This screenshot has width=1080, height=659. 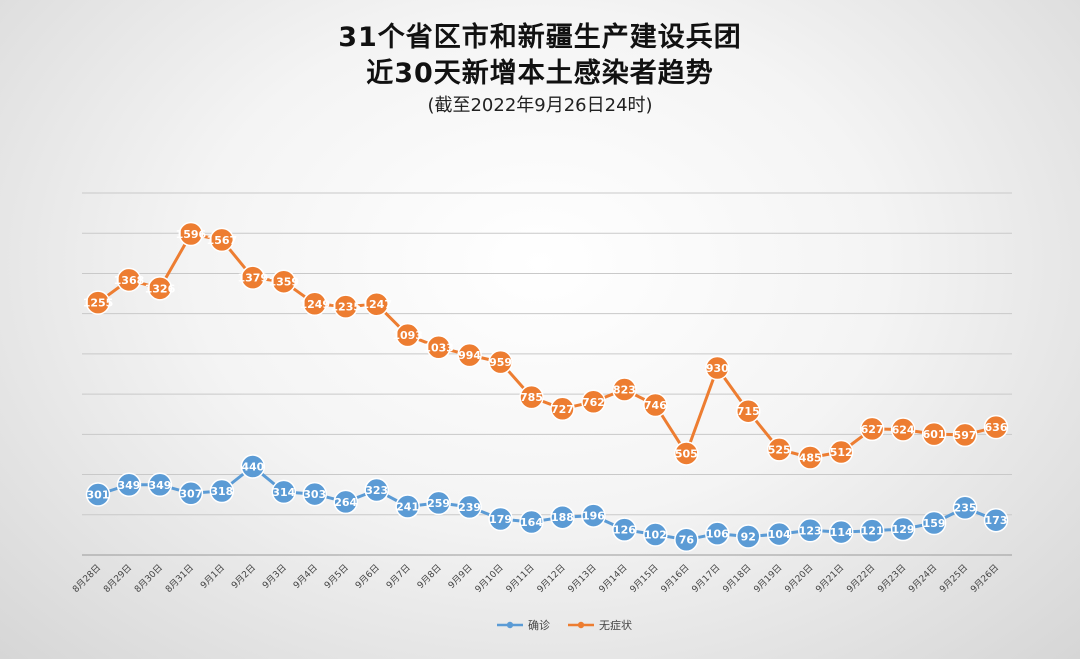 I want to click on data-point: 959, so click(x=500, y=362).